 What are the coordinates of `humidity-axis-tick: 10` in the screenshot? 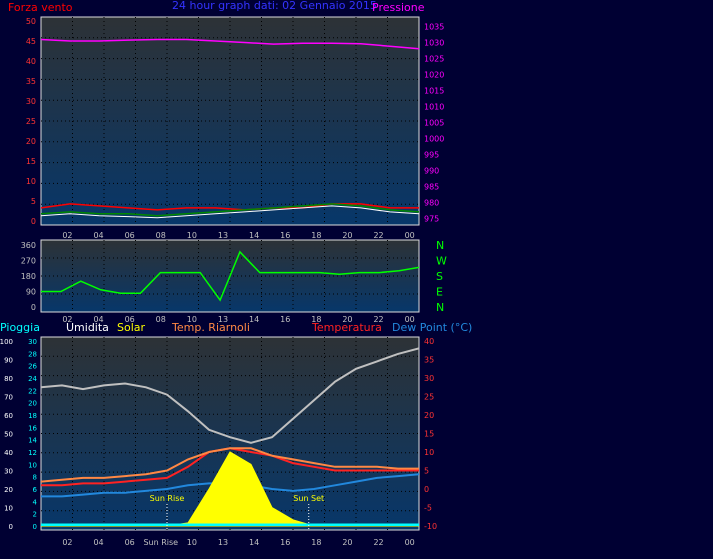 It's located at (8, 509).